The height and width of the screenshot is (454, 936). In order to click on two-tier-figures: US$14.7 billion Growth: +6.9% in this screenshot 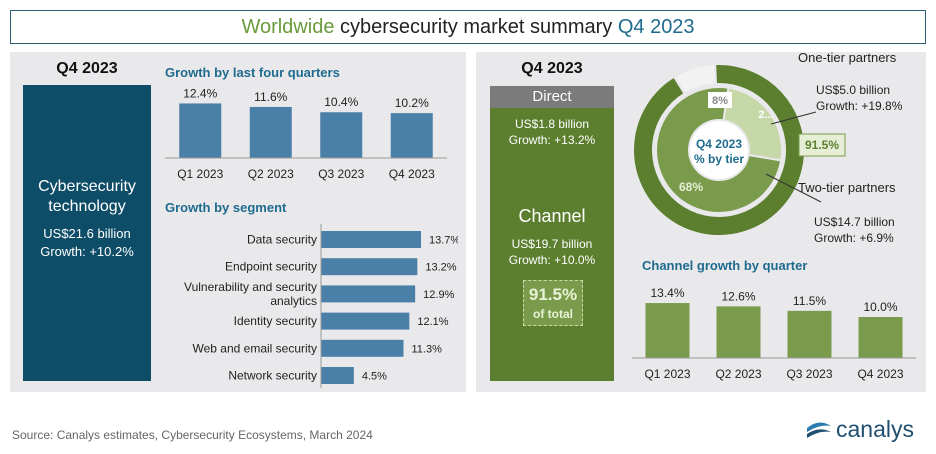, I will do `click(870, 230)`.